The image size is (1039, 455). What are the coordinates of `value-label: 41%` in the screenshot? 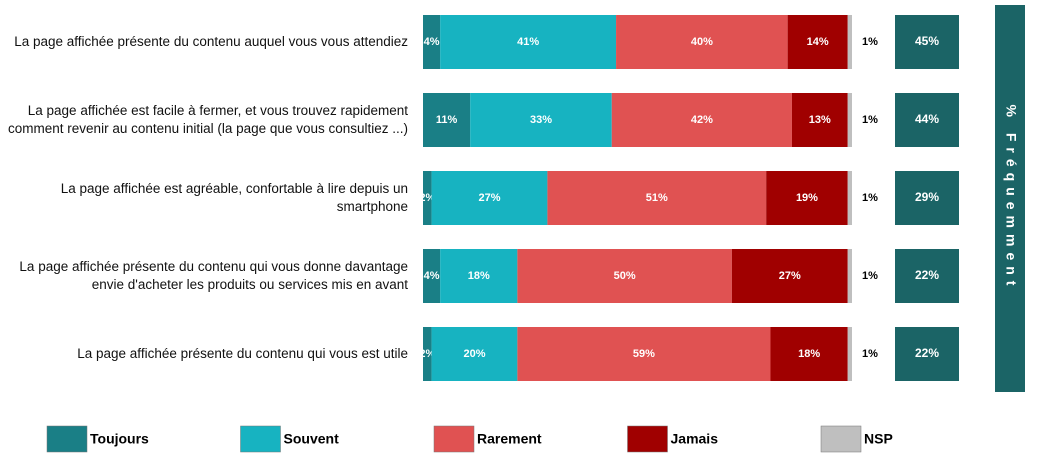 It's located at (528, 42).